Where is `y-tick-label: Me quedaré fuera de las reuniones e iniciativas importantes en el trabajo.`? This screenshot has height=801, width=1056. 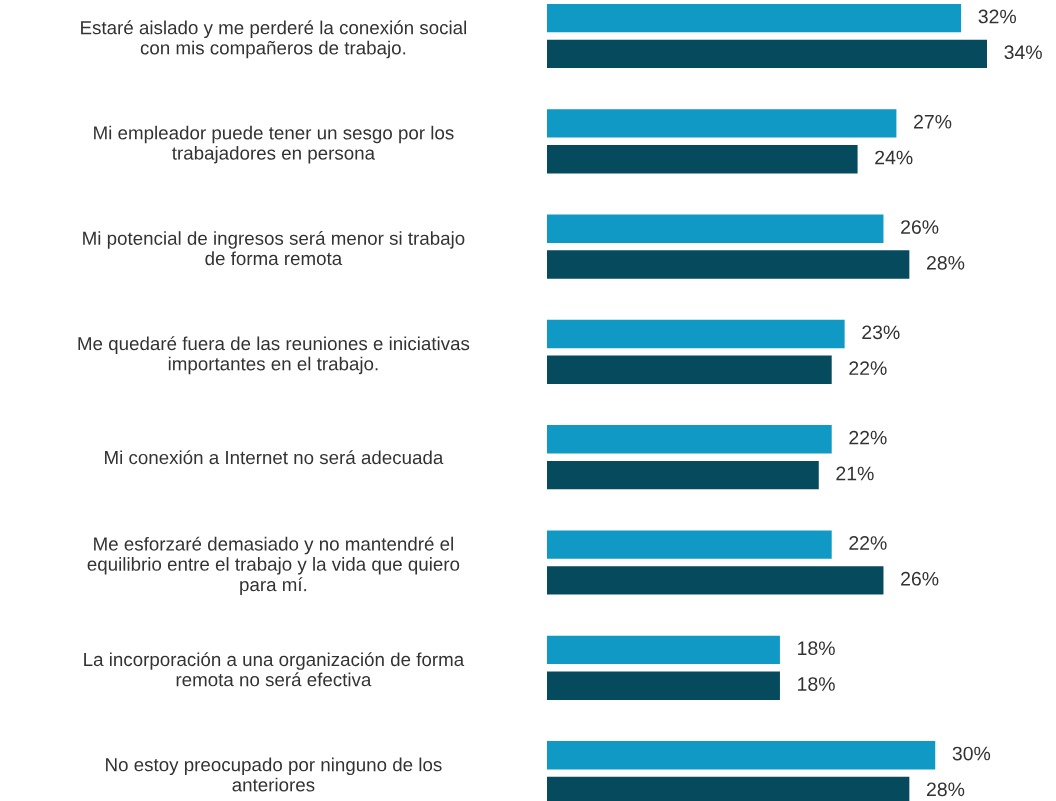 y-tick-label: Me quedaré fuera de las reuniones e iniciativas importantes en el trabajo. is located at coordinates (274, 355).